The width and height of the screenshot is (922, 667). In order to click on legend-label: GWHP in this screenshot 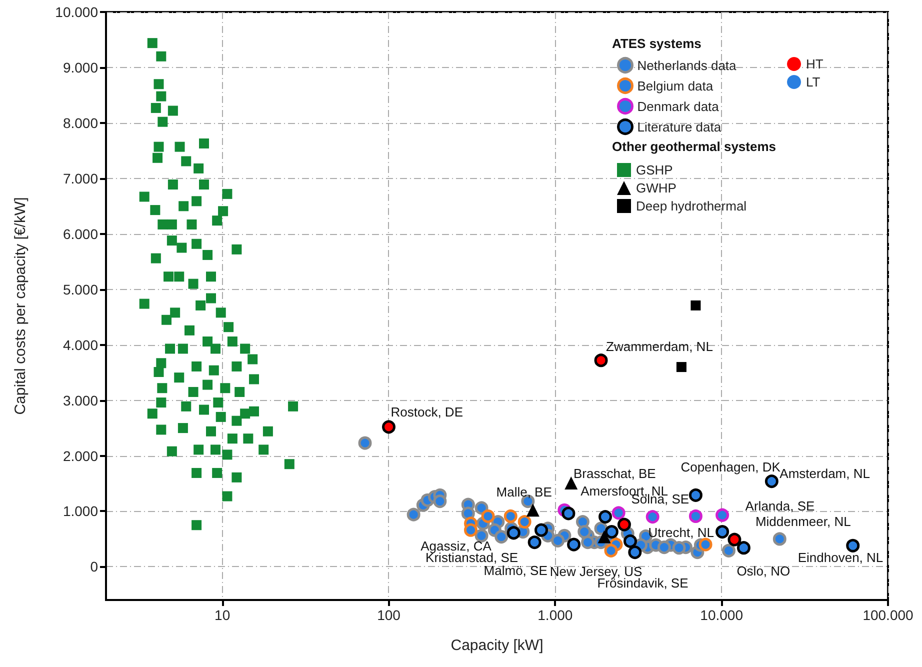, I will do `click(656, 188)`.